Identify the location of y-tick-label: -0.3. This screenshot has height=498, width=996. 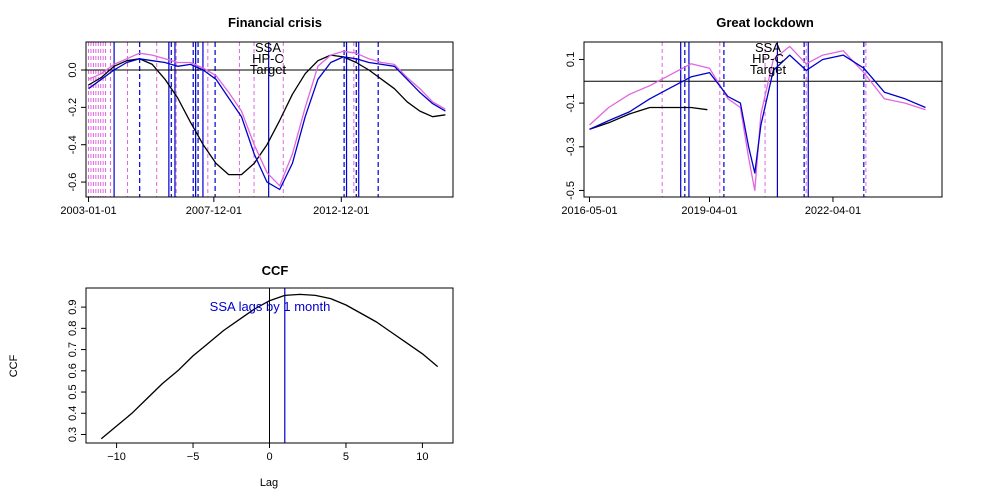
(571, 146).